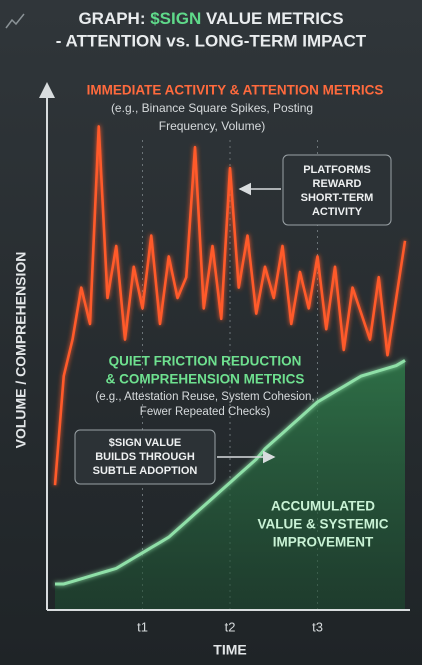 The width and height of the screenshot is (422, 665). I want to click on x-tick-label: t2, so click(230, 626).